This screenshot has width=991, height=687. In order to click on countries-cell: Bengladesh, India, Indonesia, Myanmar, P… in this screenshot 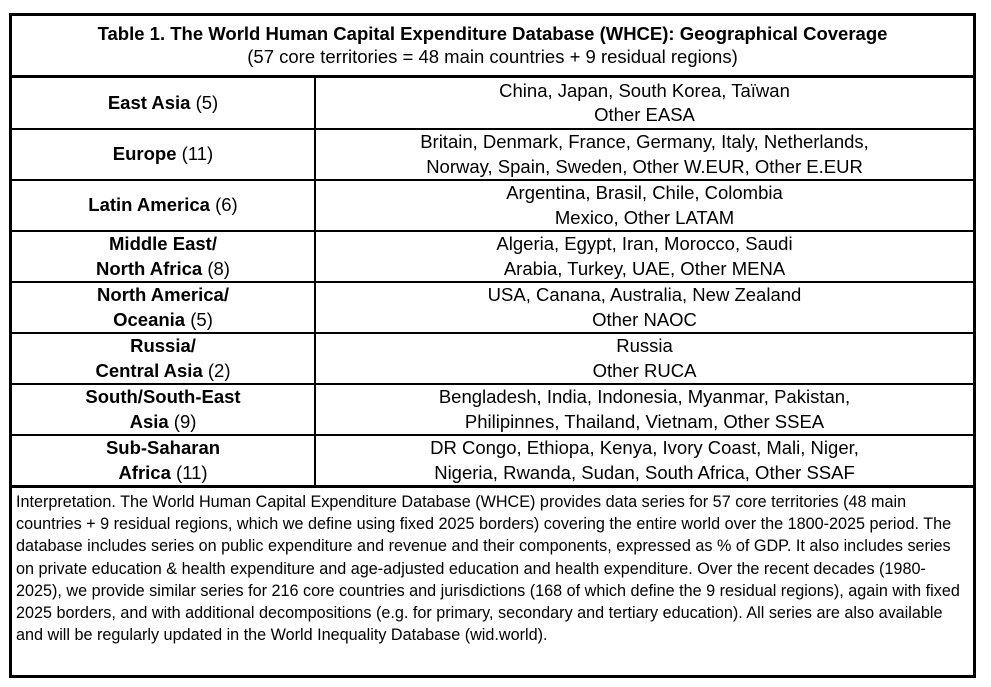, I will do `click(644, 410)`.